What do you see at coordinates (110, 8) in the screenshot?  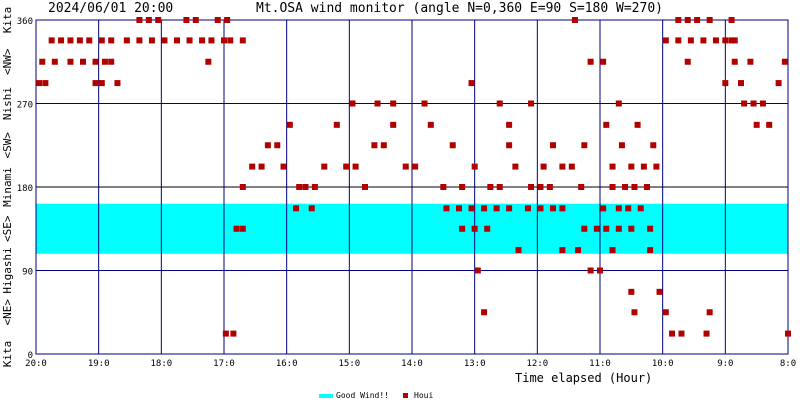 I see `timestamp-label: 2024/06/01 20:00` at bounding box center [110, 8].